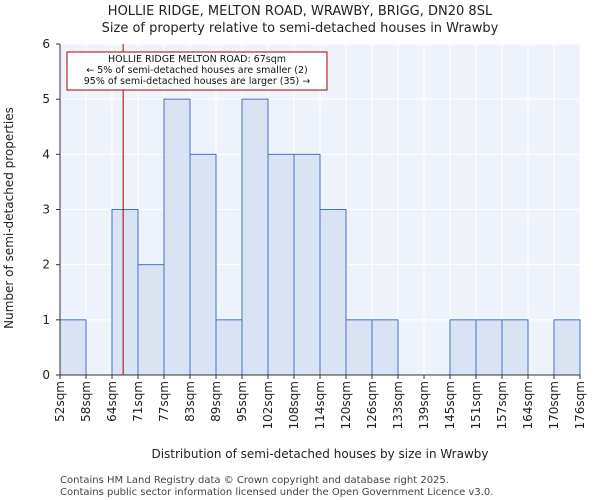 This screenshot has width=600, height=500. Describe the element at coordinates (125, 292) in the screenshot. I see `bar-64sqm` at that location.